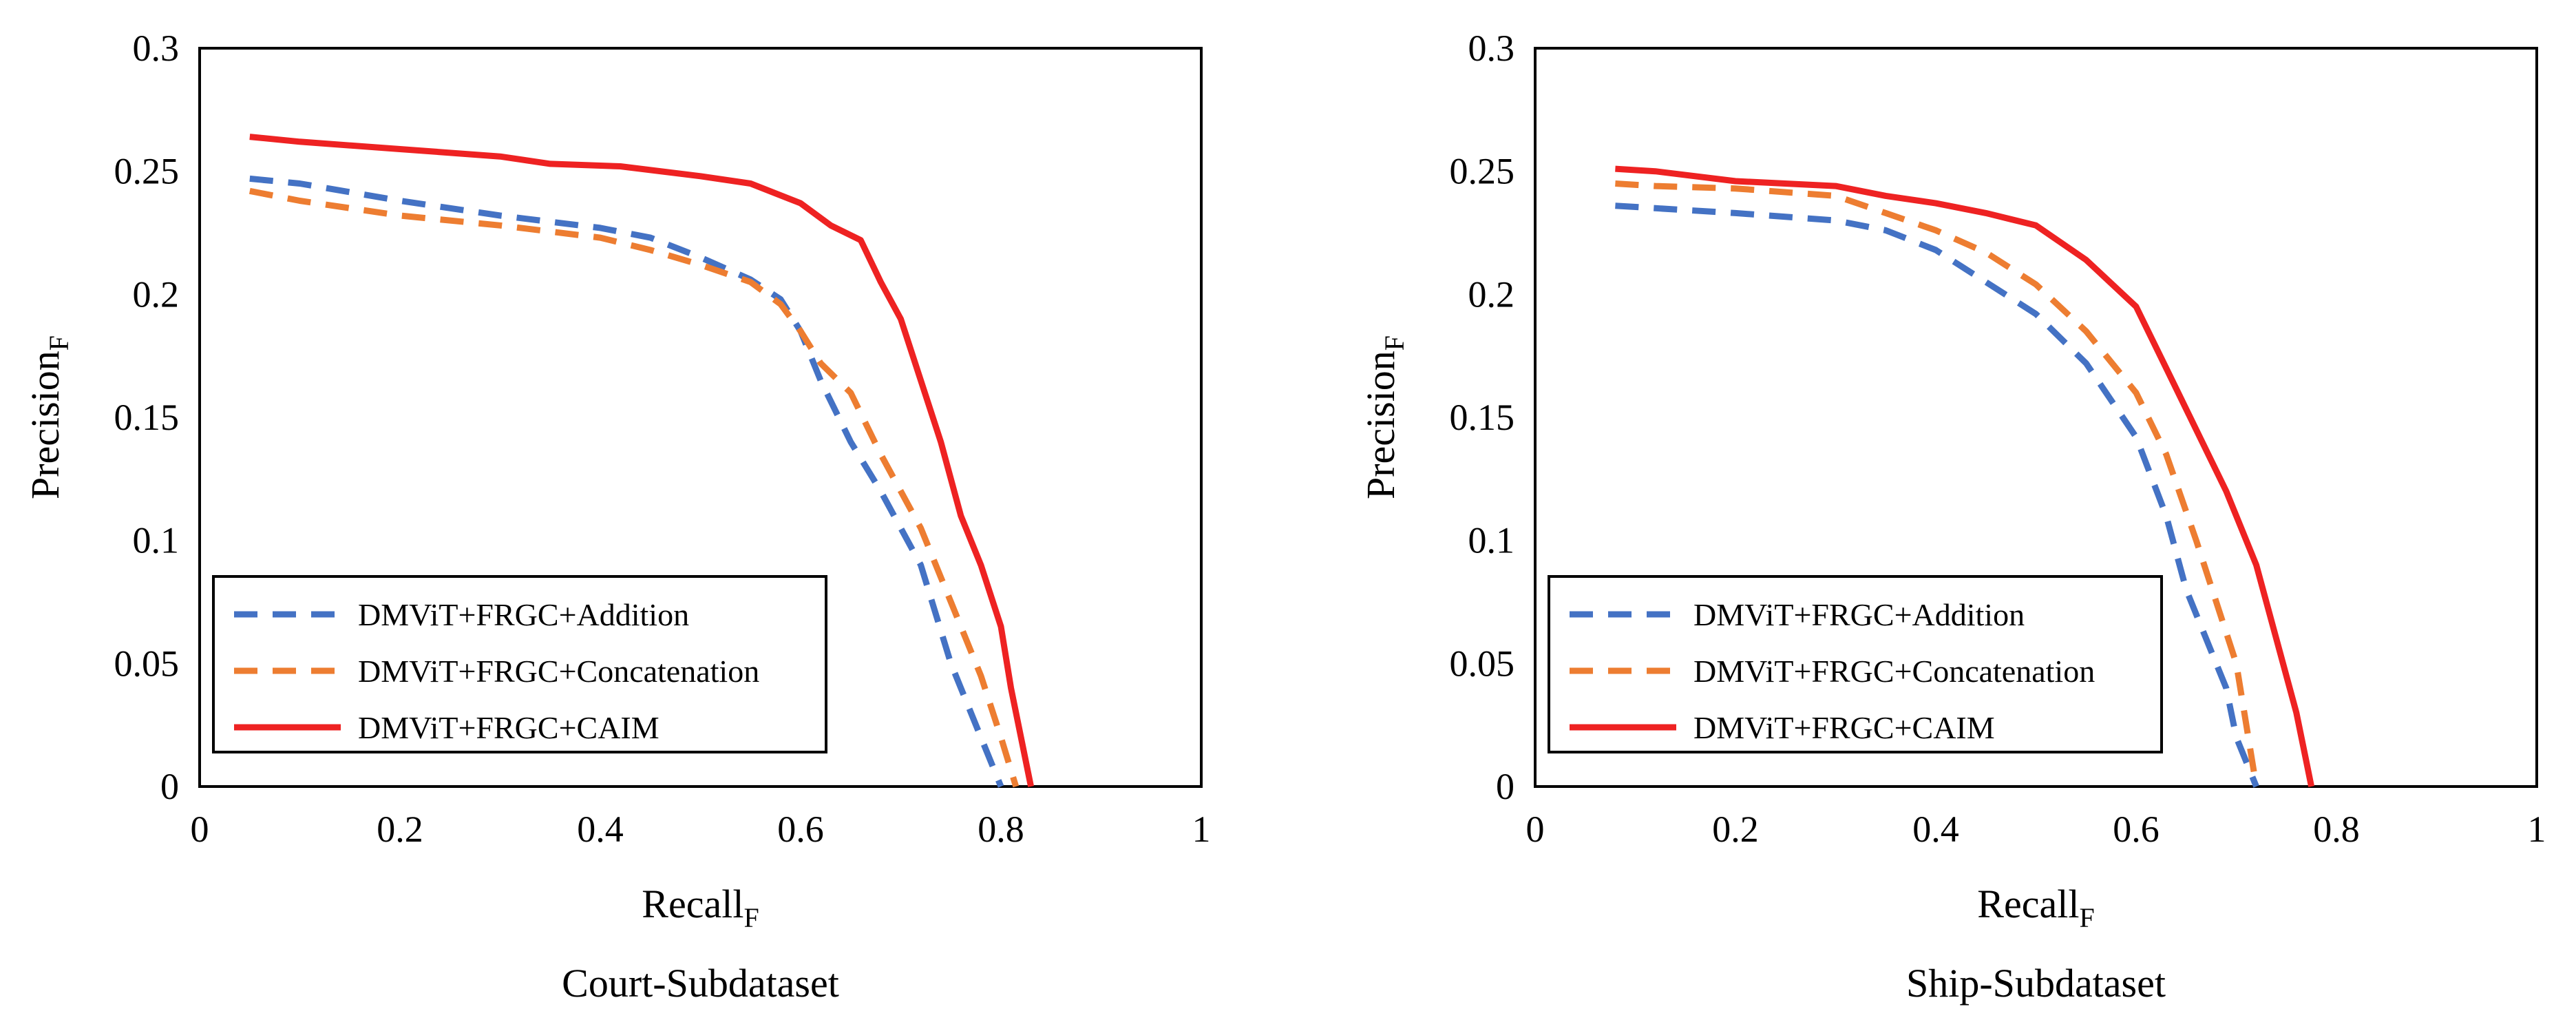  What do you see at coordinates (701, 983) in the screenshot?
I see `chart-caption: Court-Subdataset` at bounding box center [701, 983].